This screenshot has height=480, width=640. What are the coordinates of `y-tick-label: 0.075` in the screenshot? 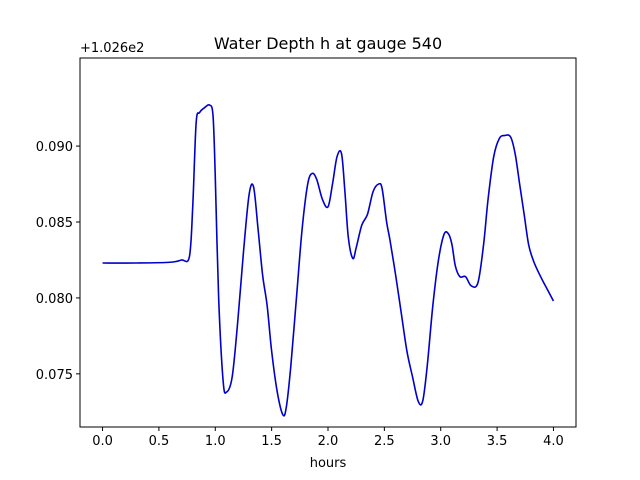 It's located at (54, 375).